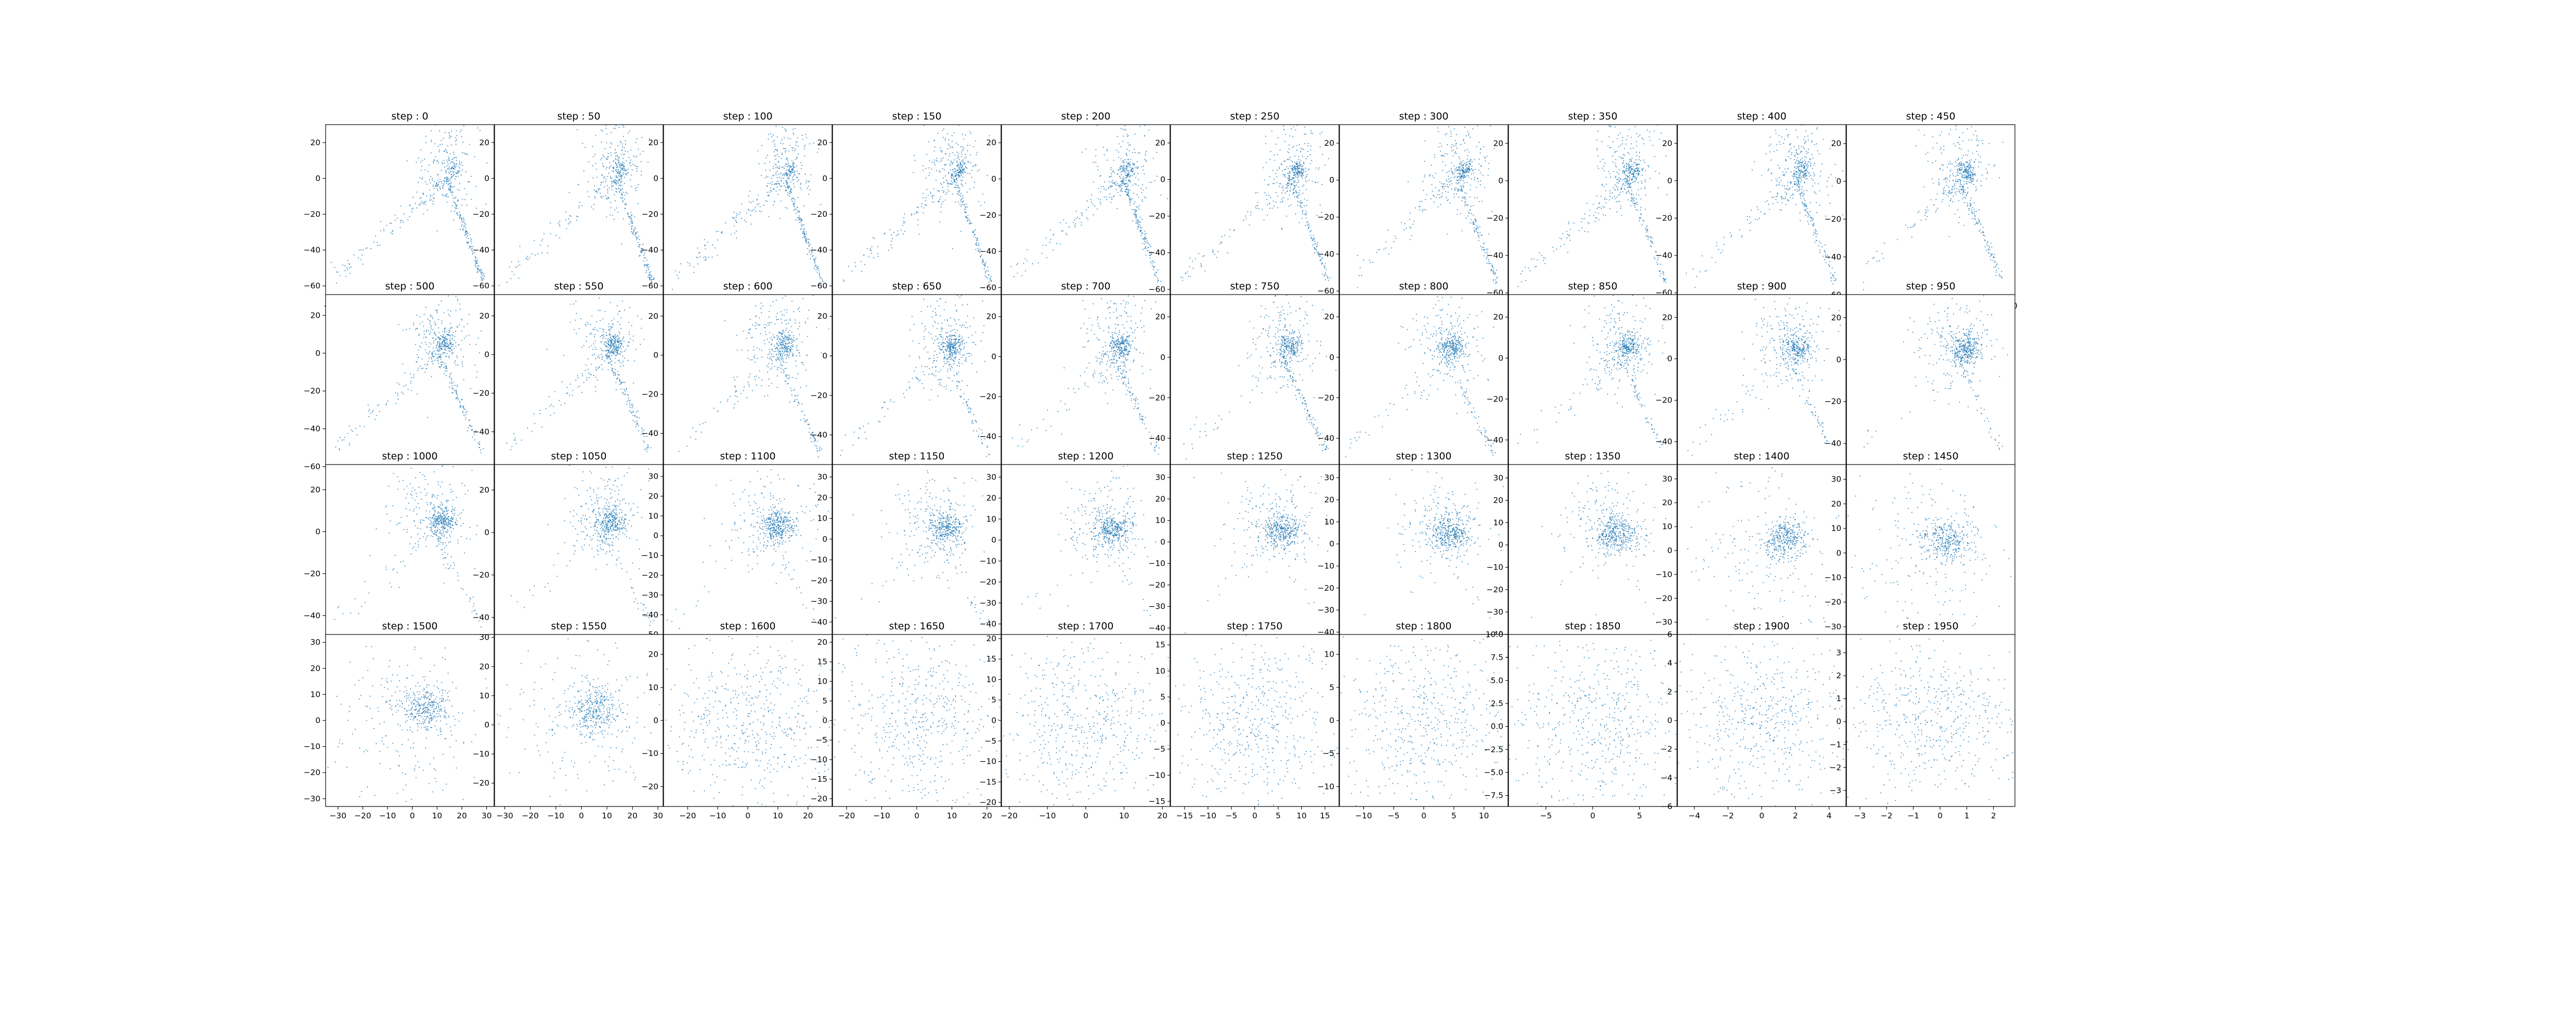 Image resolution: width=2576 pixels, height=1030 pixels. I want to click on scatter-points, so click(1934, 207).